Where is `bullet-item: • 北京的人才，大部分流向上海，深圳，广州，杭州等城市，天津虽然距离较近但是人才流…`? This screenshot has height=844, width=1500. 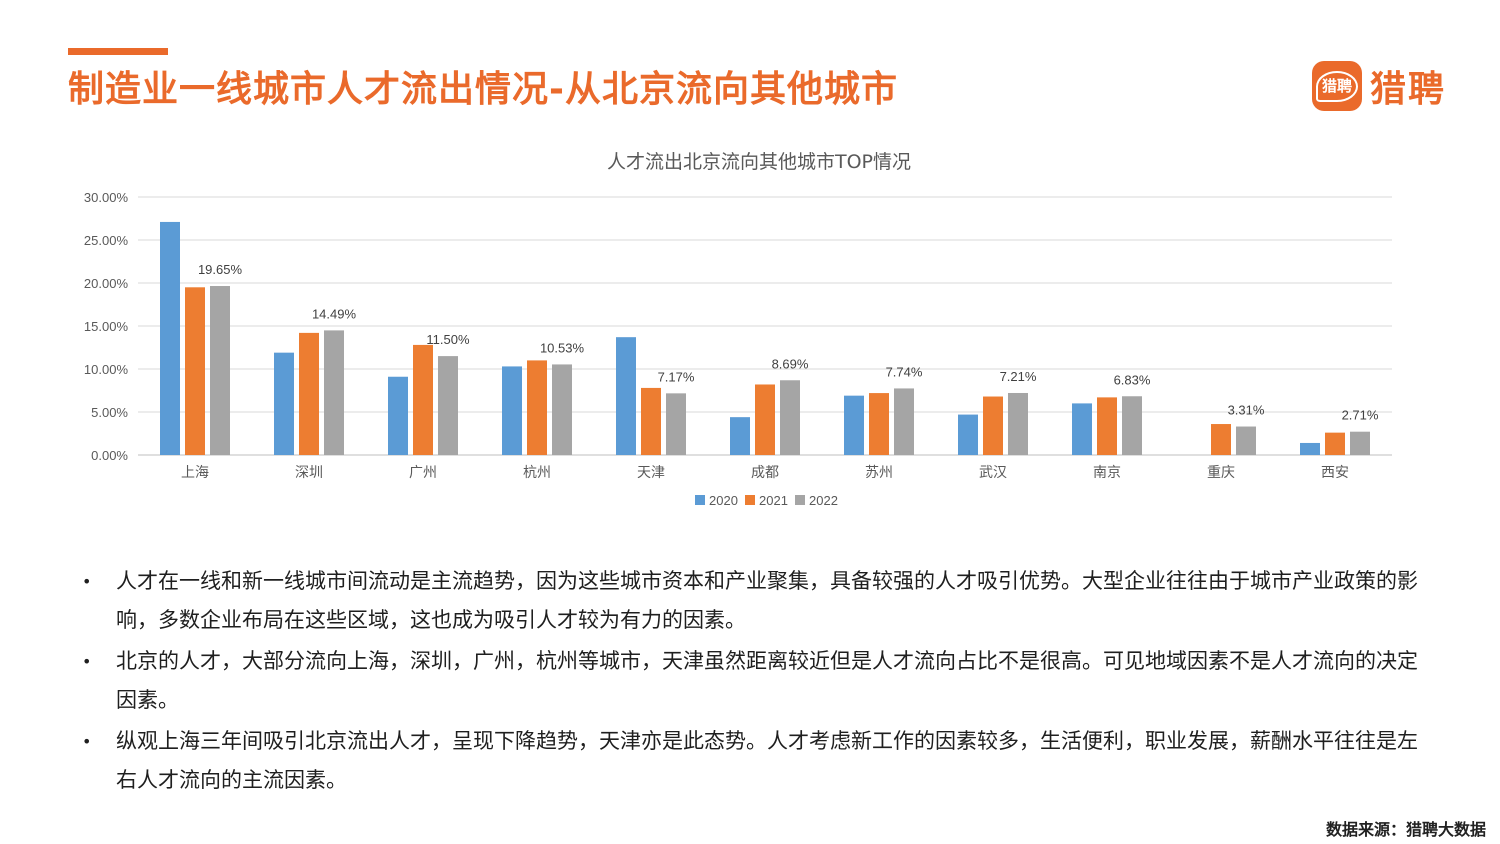 bullet-item: • 北京的人才，大部分流向上海，深圳，广州，杭州等城市，天津虽然距离较近但是人才流… is located at coordinates (750, 681).